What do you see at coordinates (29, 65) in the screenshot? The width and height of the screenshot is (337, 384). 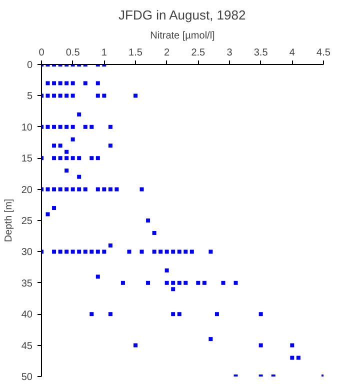 I see `y-tick-label: 0` at bounding box center [29, 65].